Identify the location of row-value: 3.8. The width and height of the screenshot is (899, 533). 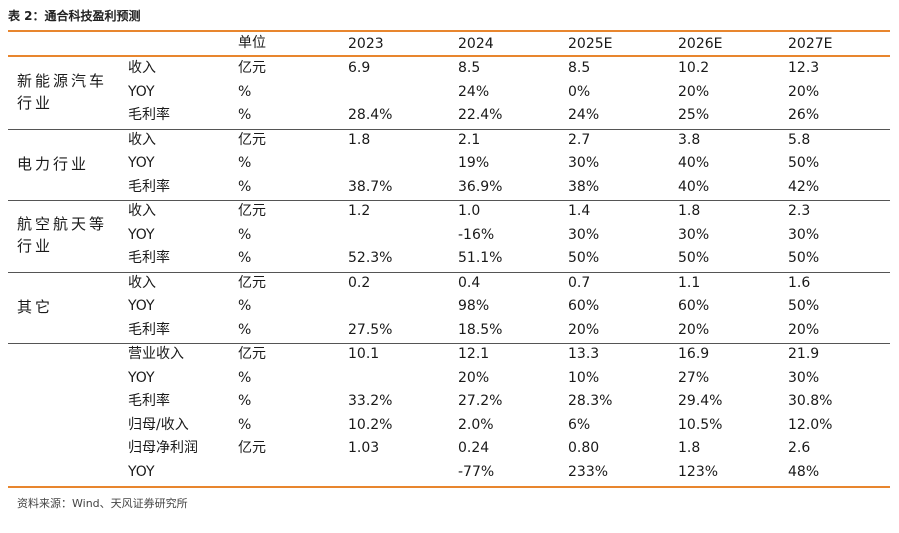
(689, 139).